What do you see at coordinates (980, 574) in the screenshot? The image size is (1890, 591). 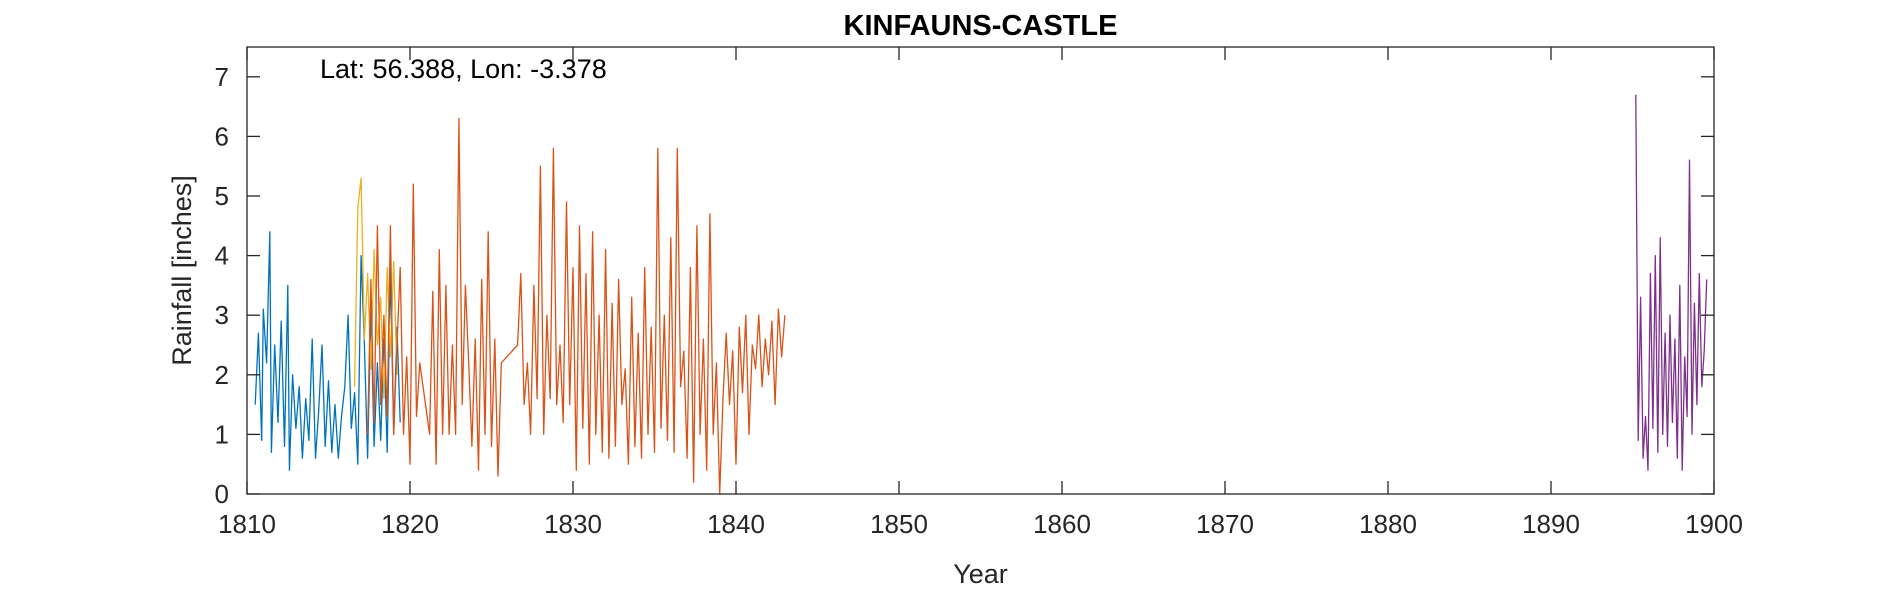 I see `x-axis-label: Year` at bounding box center [980, 574].